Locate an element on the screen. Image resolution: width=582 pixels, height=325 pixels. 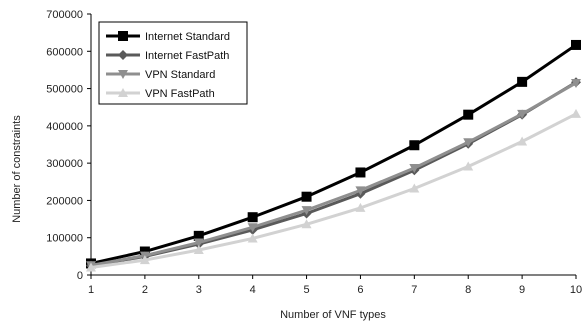
x-tick-label: 9 is located at coordinates (522, 290).